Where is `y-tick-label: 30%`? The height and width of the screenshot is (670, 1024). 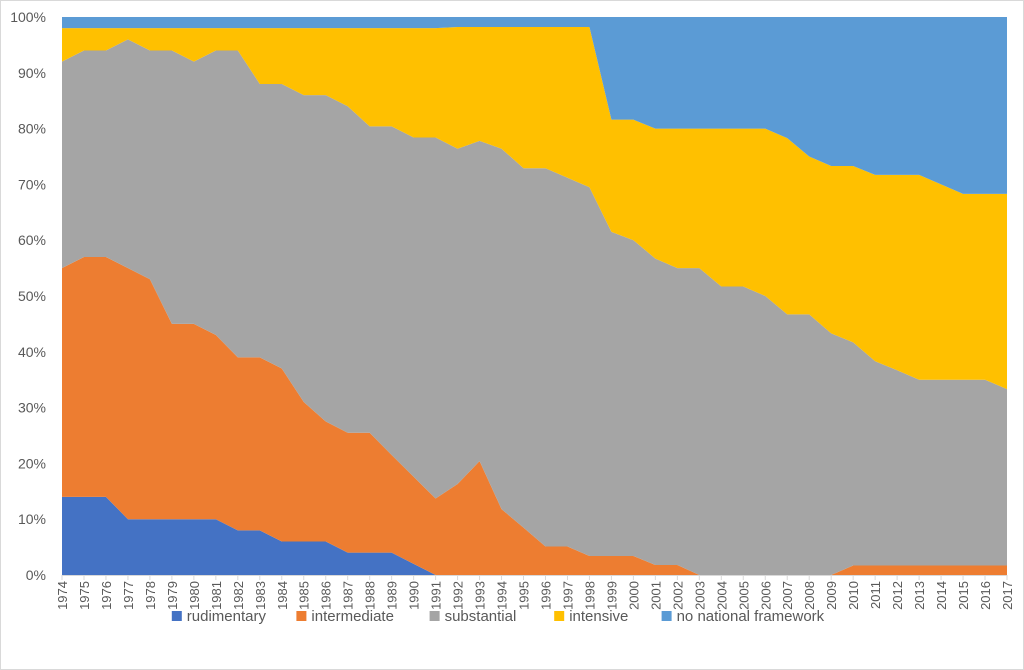
y-tick-label: 30% is located at coordinates (32, 408).